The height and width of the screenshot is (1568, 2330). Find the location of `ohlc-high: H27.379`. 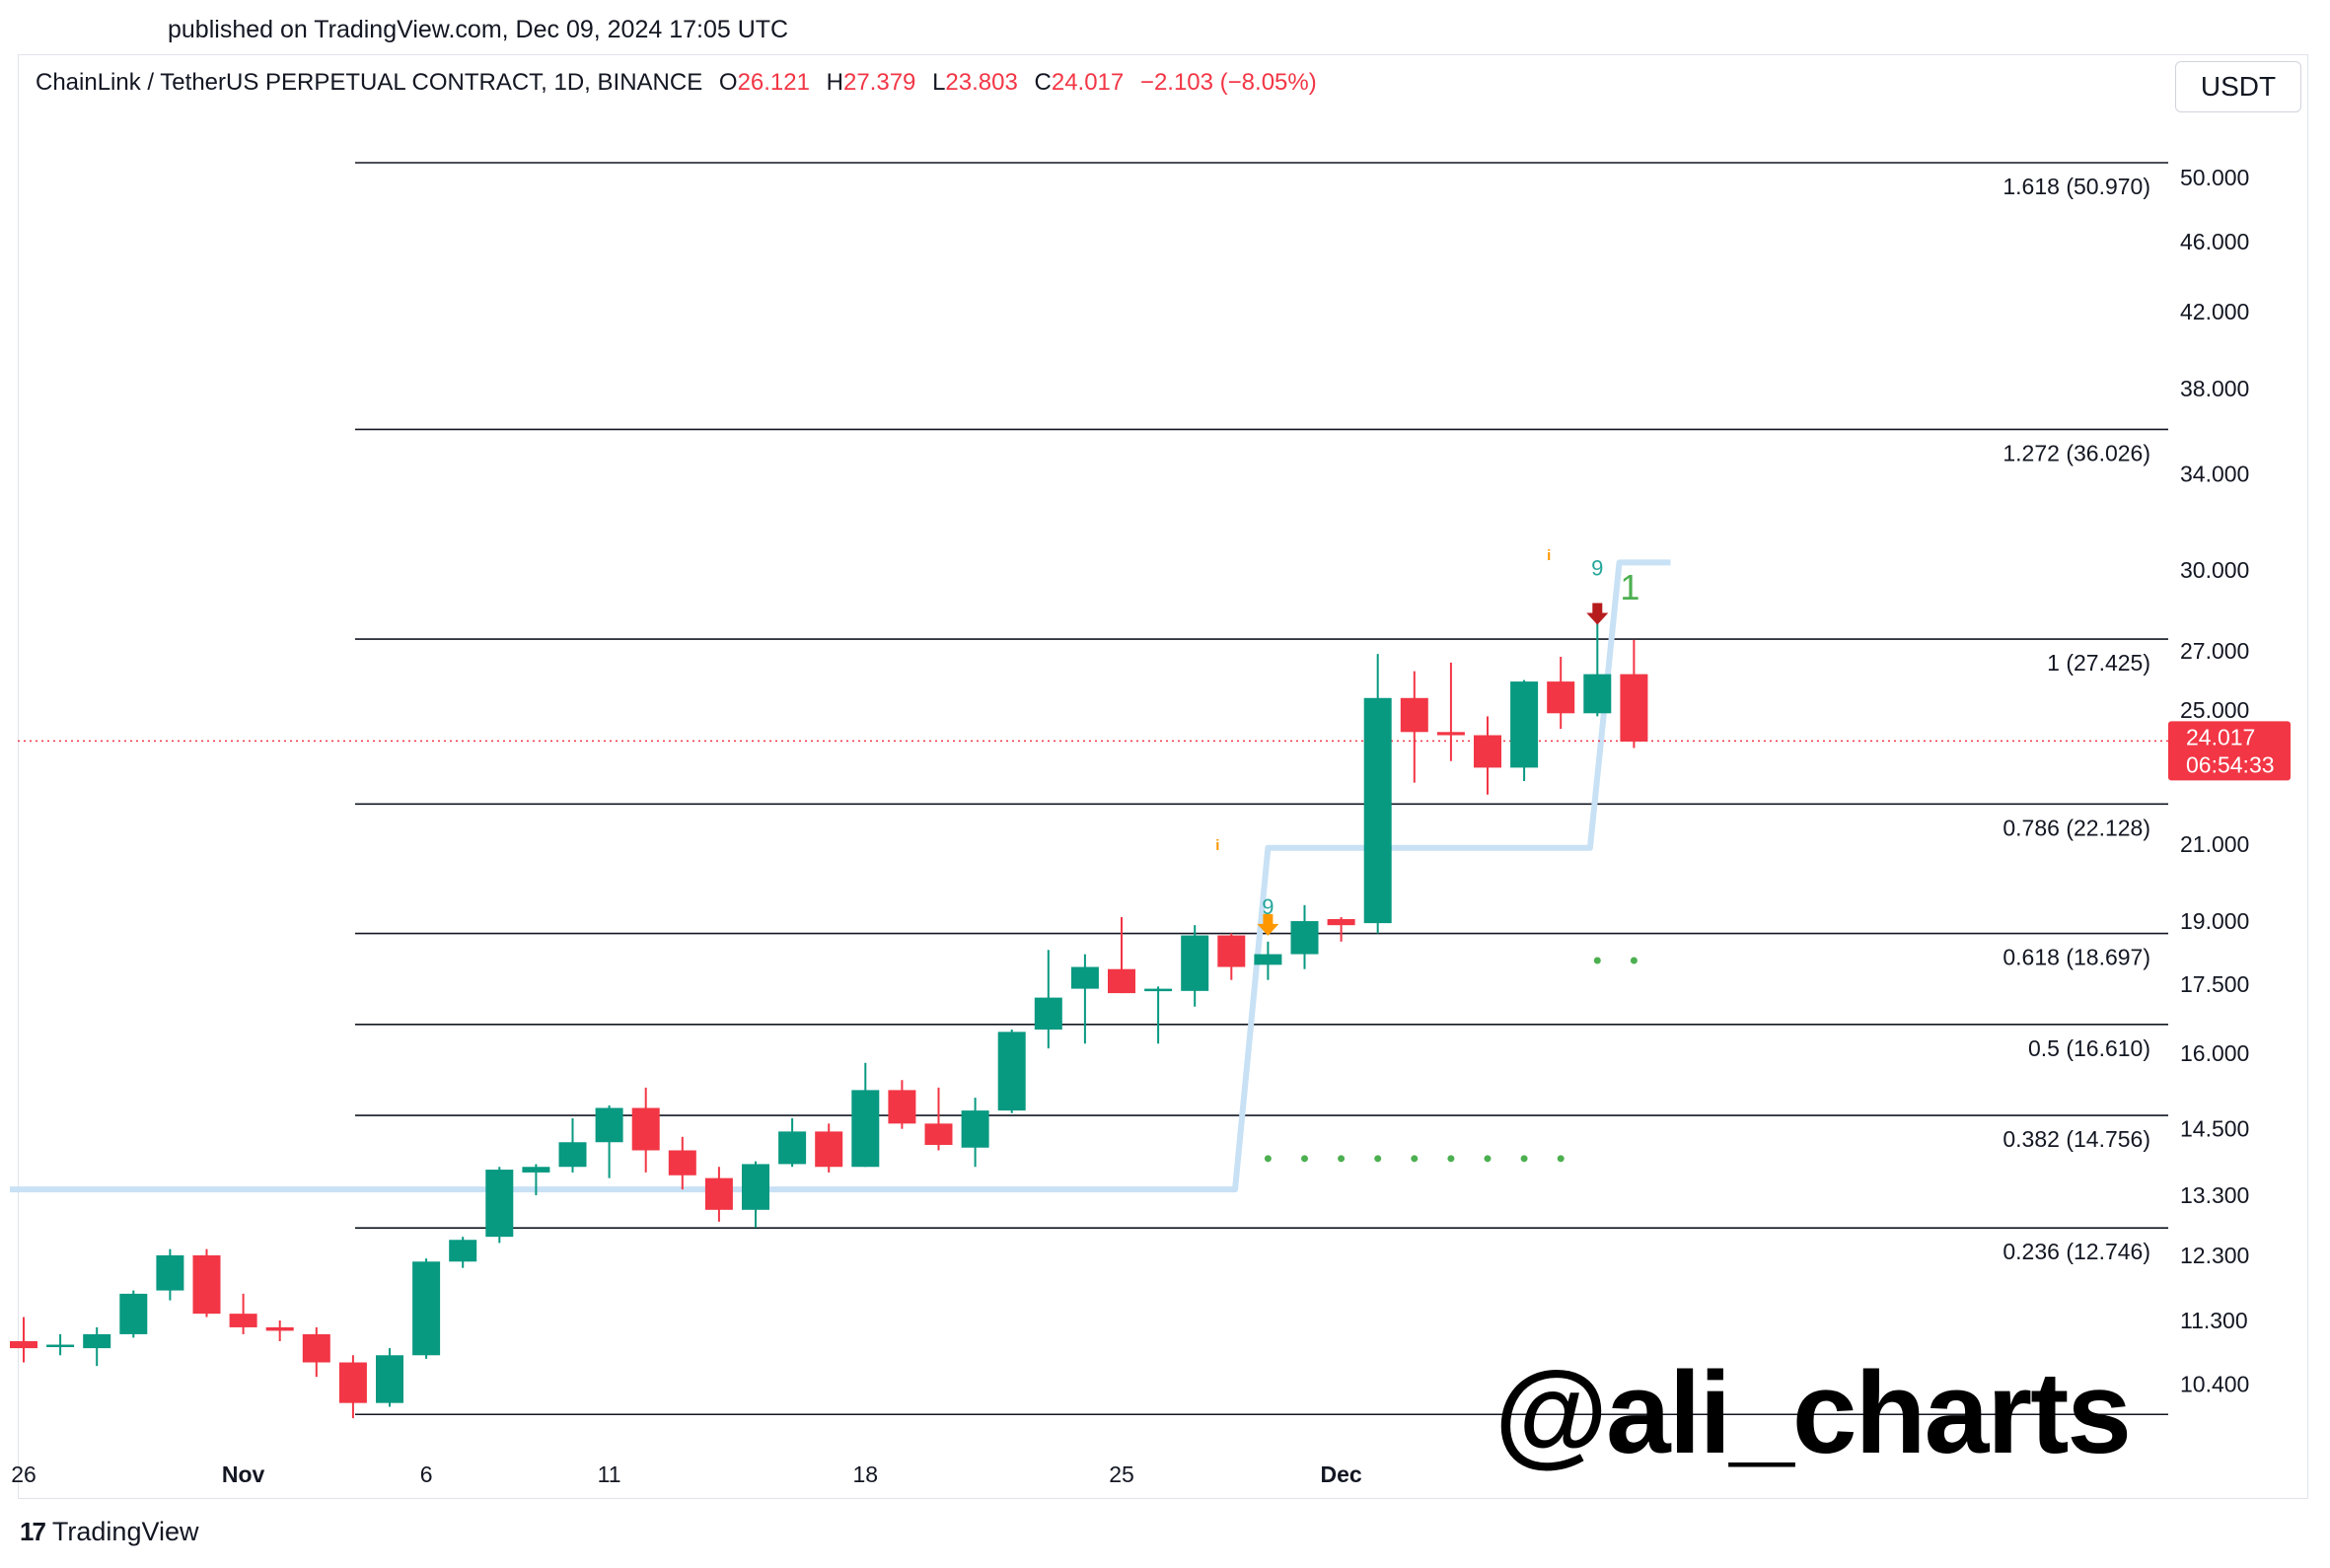

ohlc-high: H27.379 is located at coordinates (871, 82).